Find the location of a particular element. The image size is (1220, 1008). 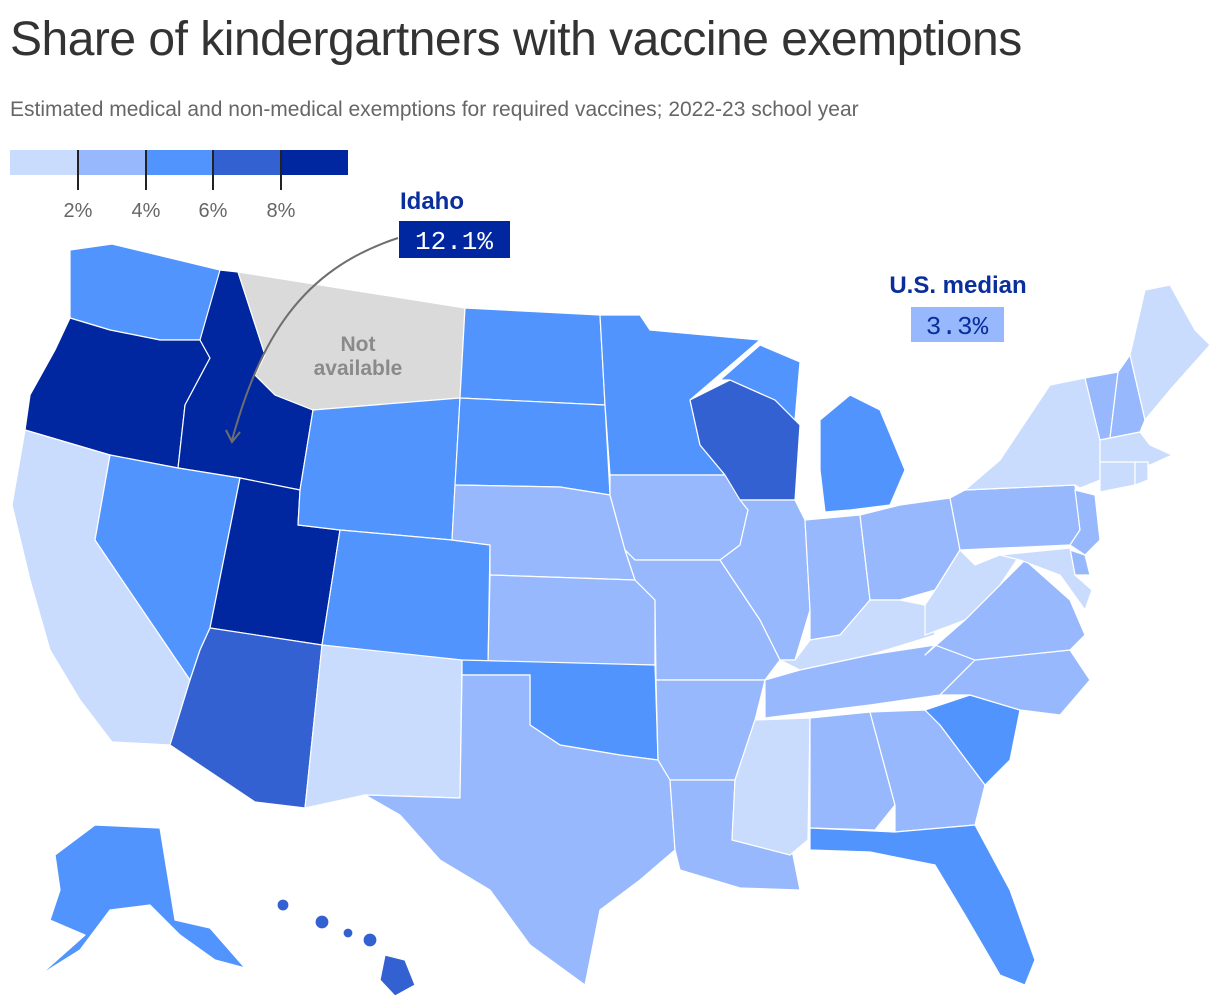

us-median-title: U.S. median is located at coordinates (957, 285).